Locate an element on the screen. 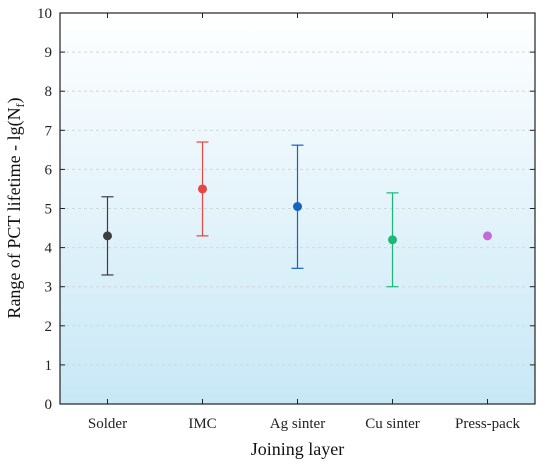 The width and height of the screenshot is (550, 465). y-tick-label: 9 is located at coordinates (49, 53).